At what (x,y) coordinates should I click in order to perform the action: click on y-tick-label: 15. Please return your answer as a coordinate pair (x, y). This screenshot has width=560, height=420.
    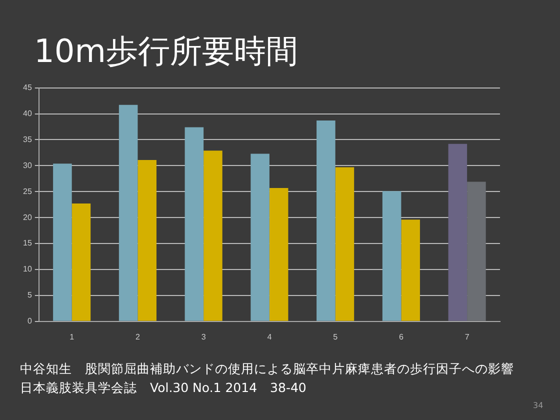
    Looking at the image, I should click on (27, 243).